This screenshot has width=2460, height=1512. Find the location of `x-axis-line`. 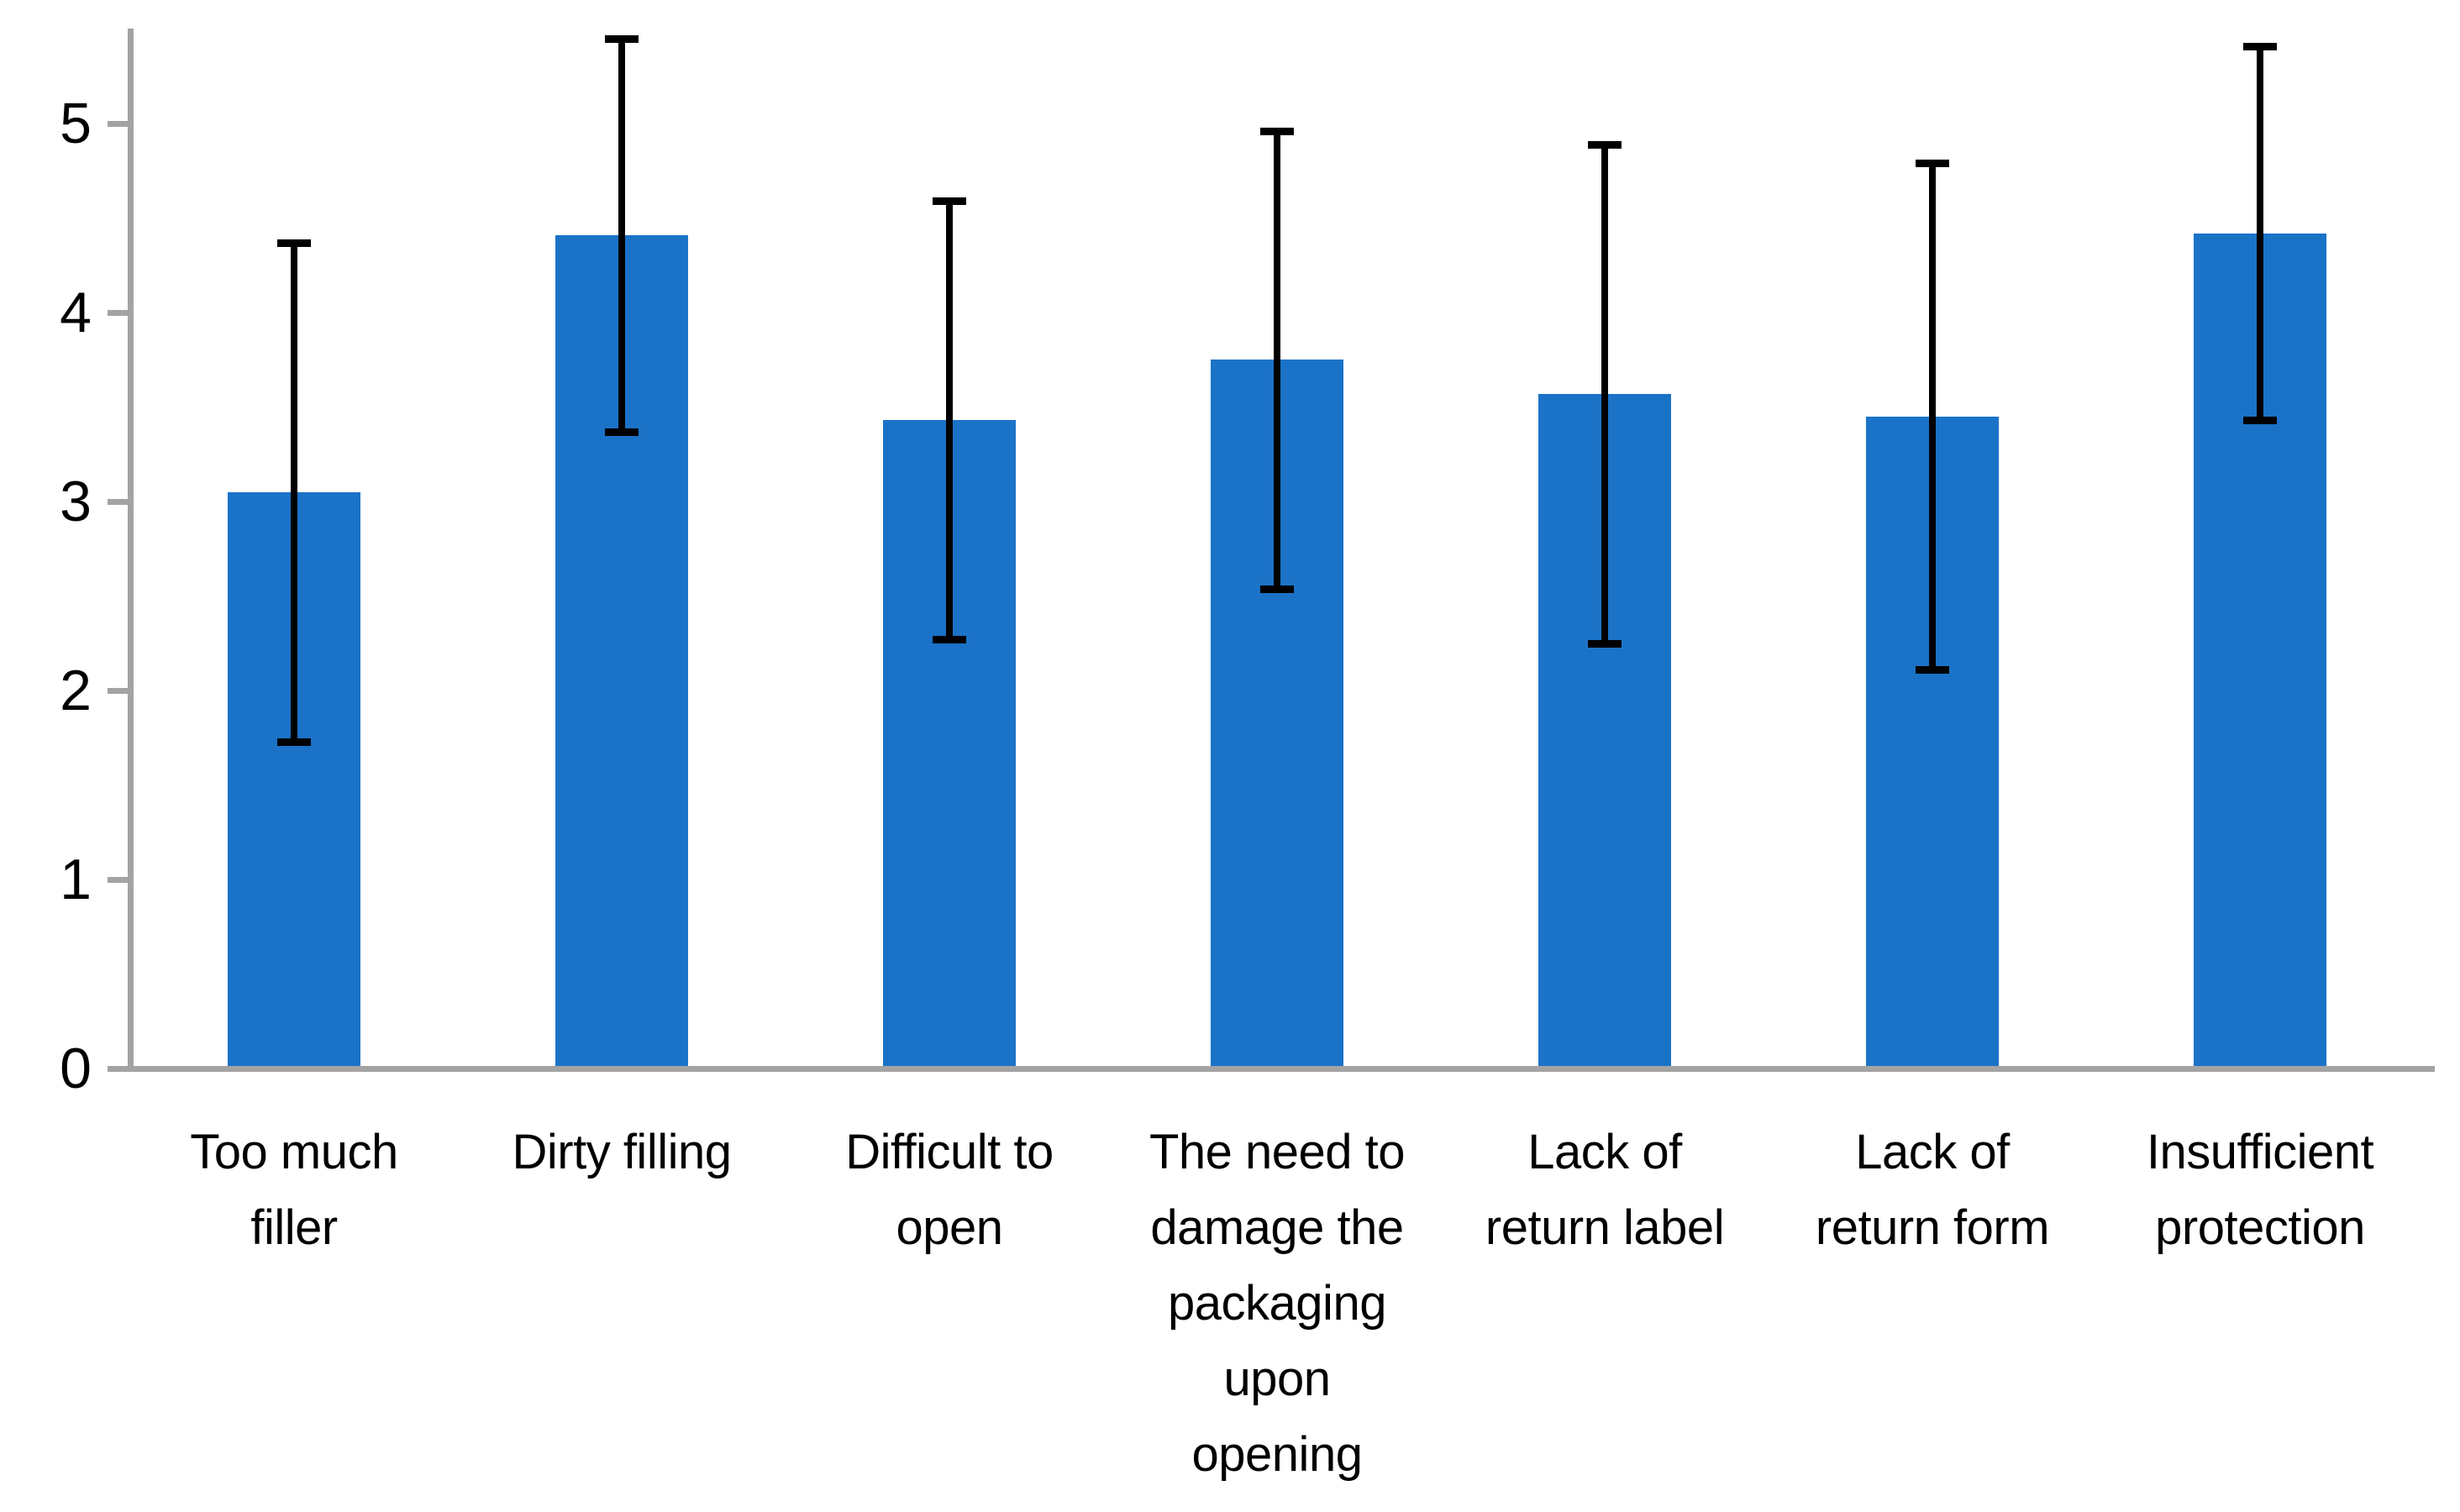

x-axis-line is located at coordinates (1271, 1069).